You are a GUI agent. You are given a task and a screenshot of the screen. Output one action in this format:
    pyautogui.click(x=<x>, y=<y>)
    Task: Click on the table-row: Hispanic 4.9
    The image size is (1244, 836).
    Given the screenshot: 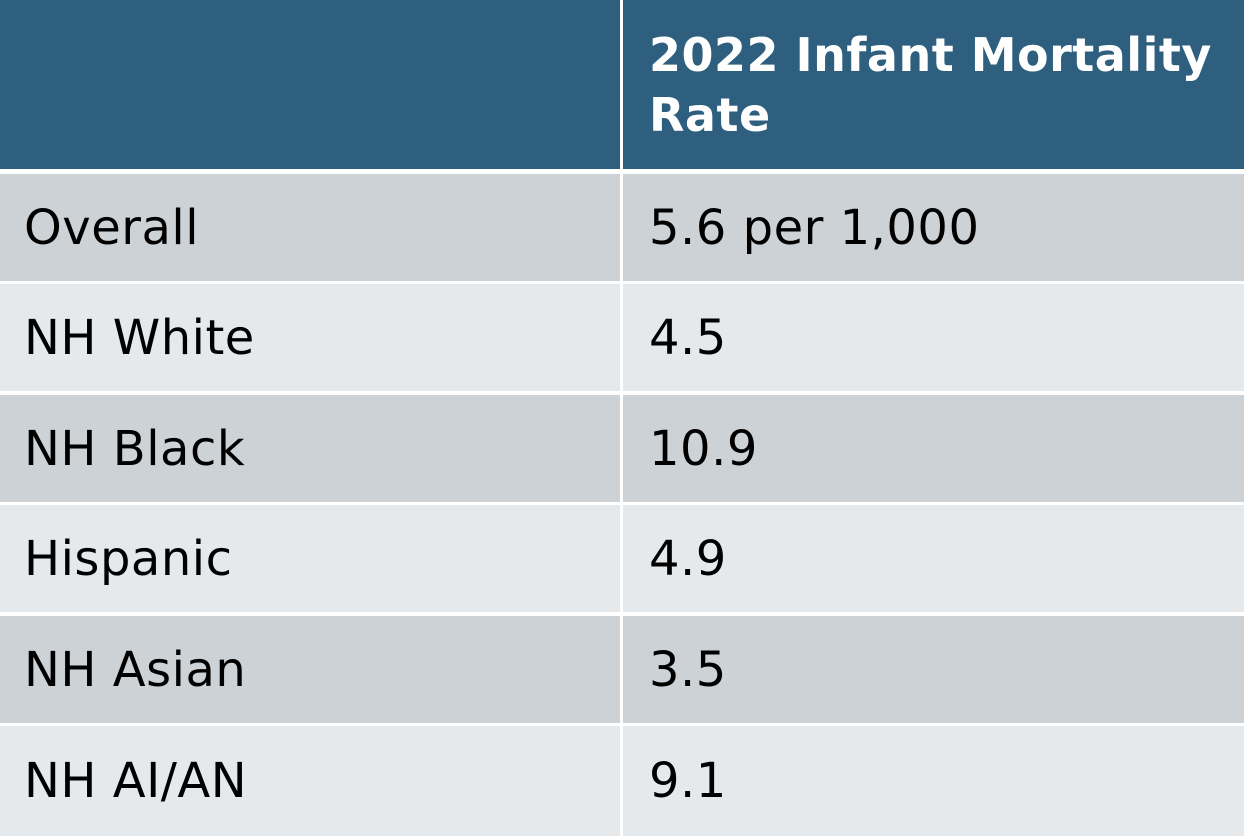 What is the action you would take?
    pyautogui.click(x=622, y=558)
    